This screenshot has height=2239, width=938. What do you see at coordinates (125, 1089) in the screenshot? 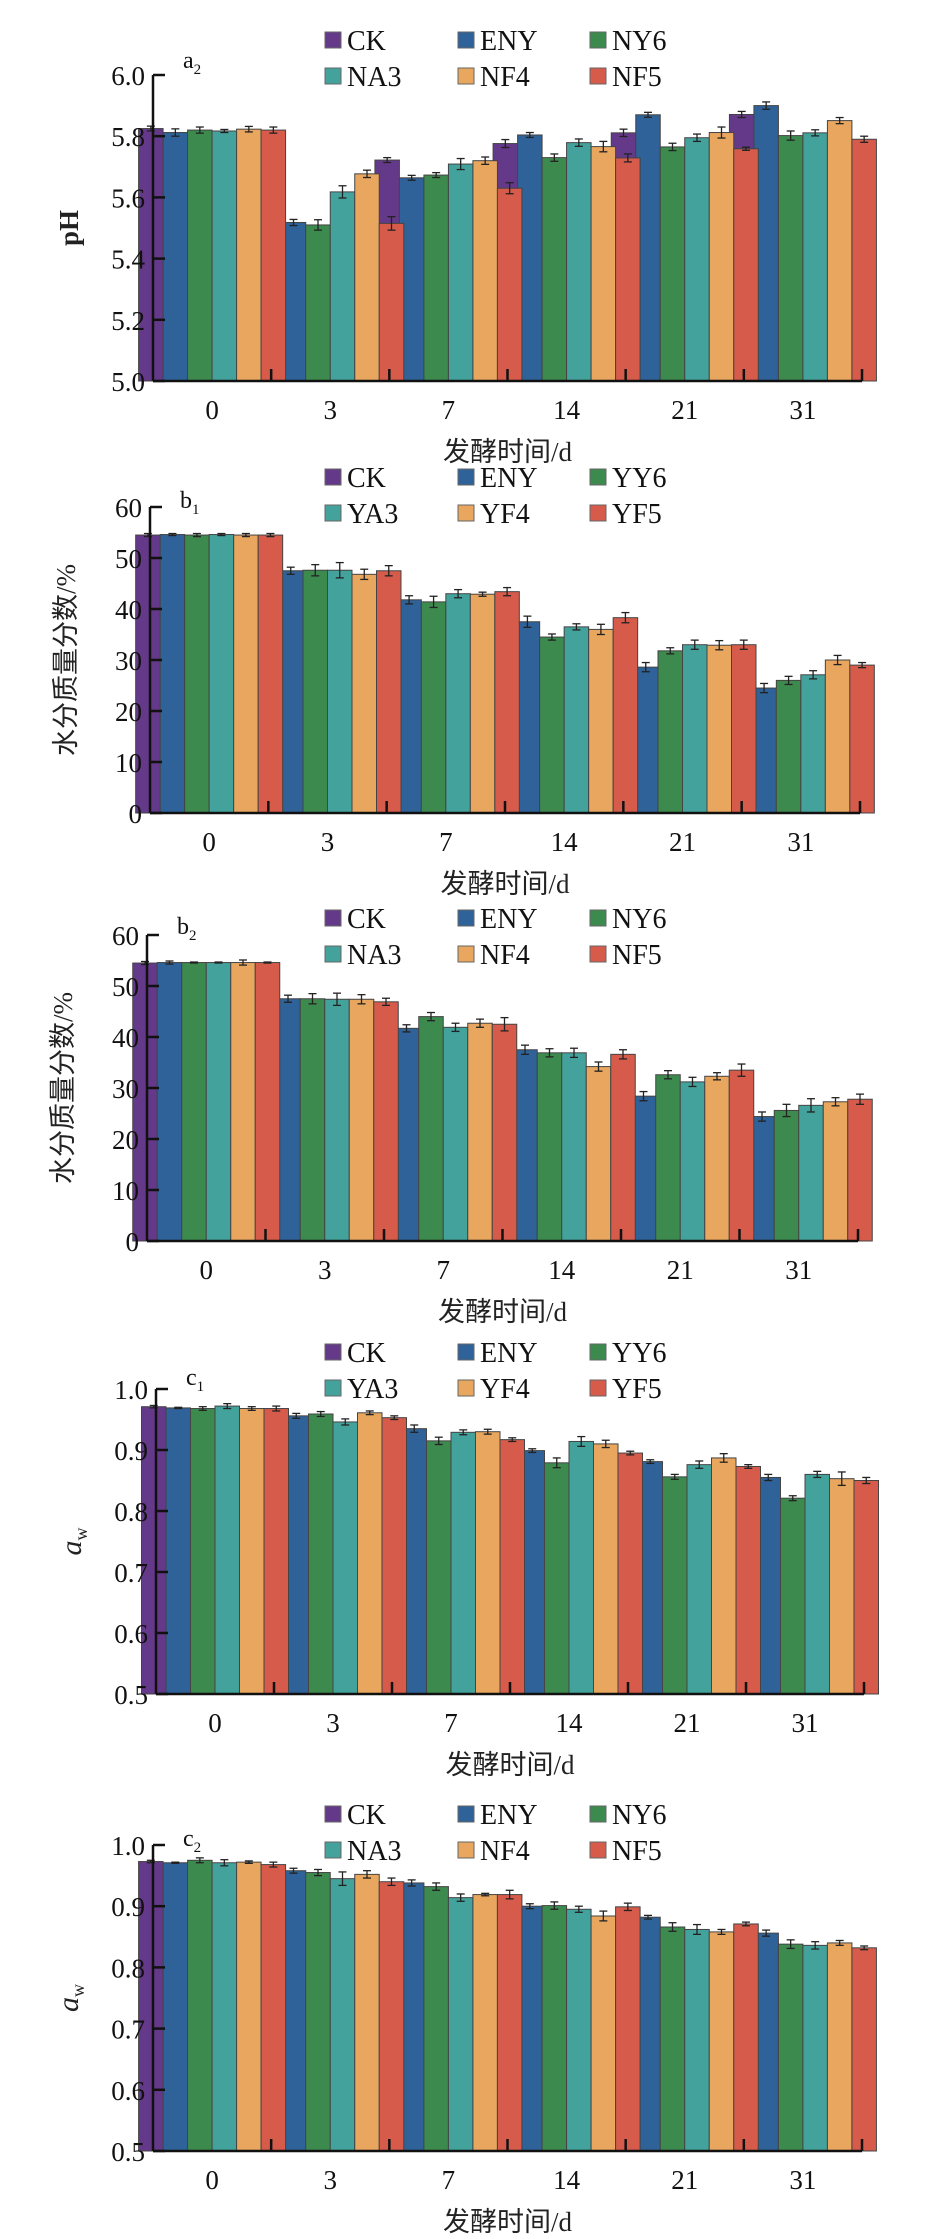
I see `y-tick-label: 30` at bounding box center [125, 1089].